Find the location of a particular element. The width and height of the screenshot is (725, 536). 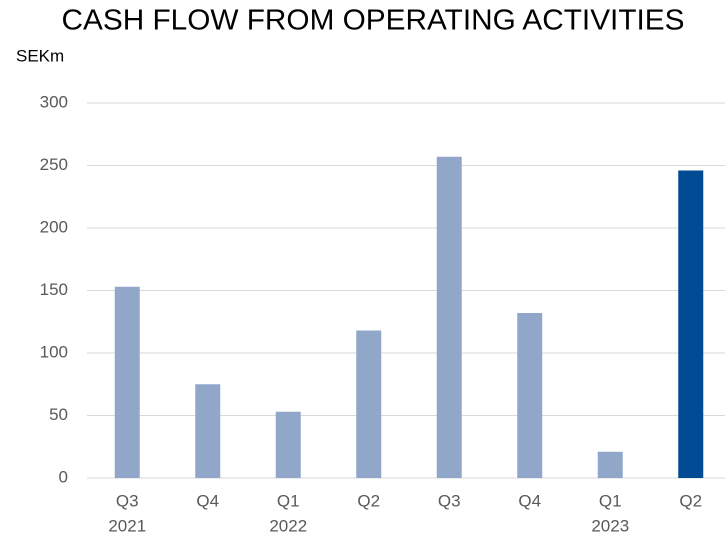

y-tick-label: 100 is located at coordinates (54, 351).